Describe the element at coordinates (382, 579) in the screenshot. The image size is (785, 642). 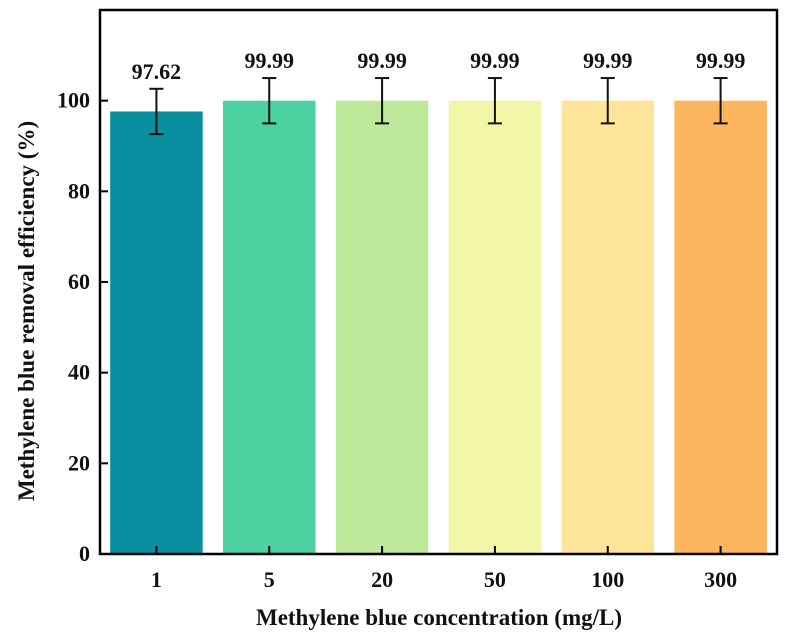
I see `x-tick-label: 20` at that location.